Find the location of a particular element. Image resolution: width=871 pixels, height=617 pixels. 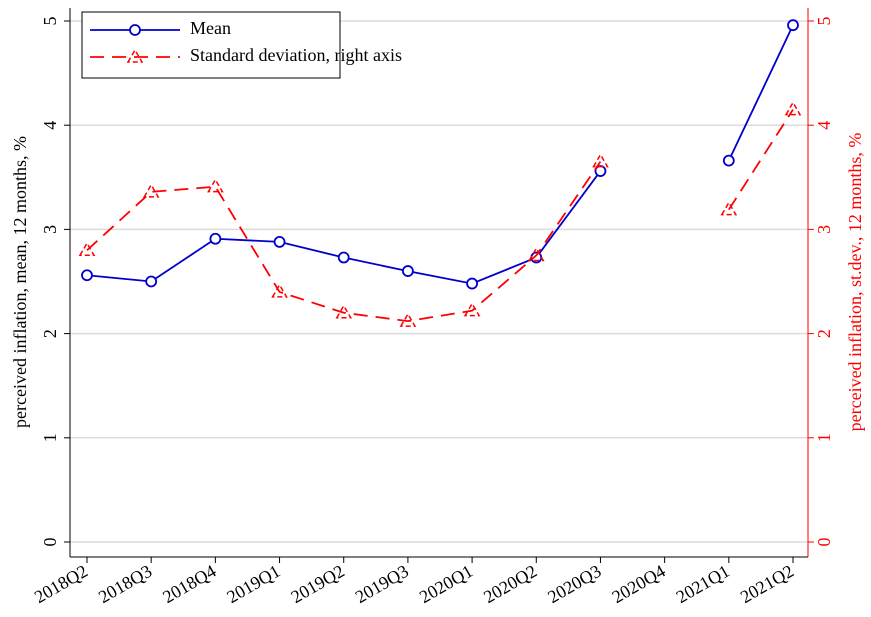

y-tick-label: 2 is located at coordinates (50, 333).